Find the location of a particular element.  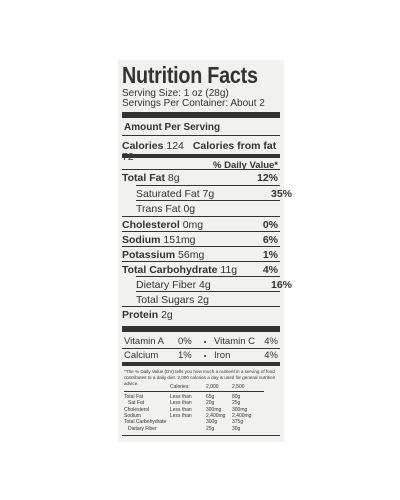

calories-value: 124 is located at coordinates (175, 146).